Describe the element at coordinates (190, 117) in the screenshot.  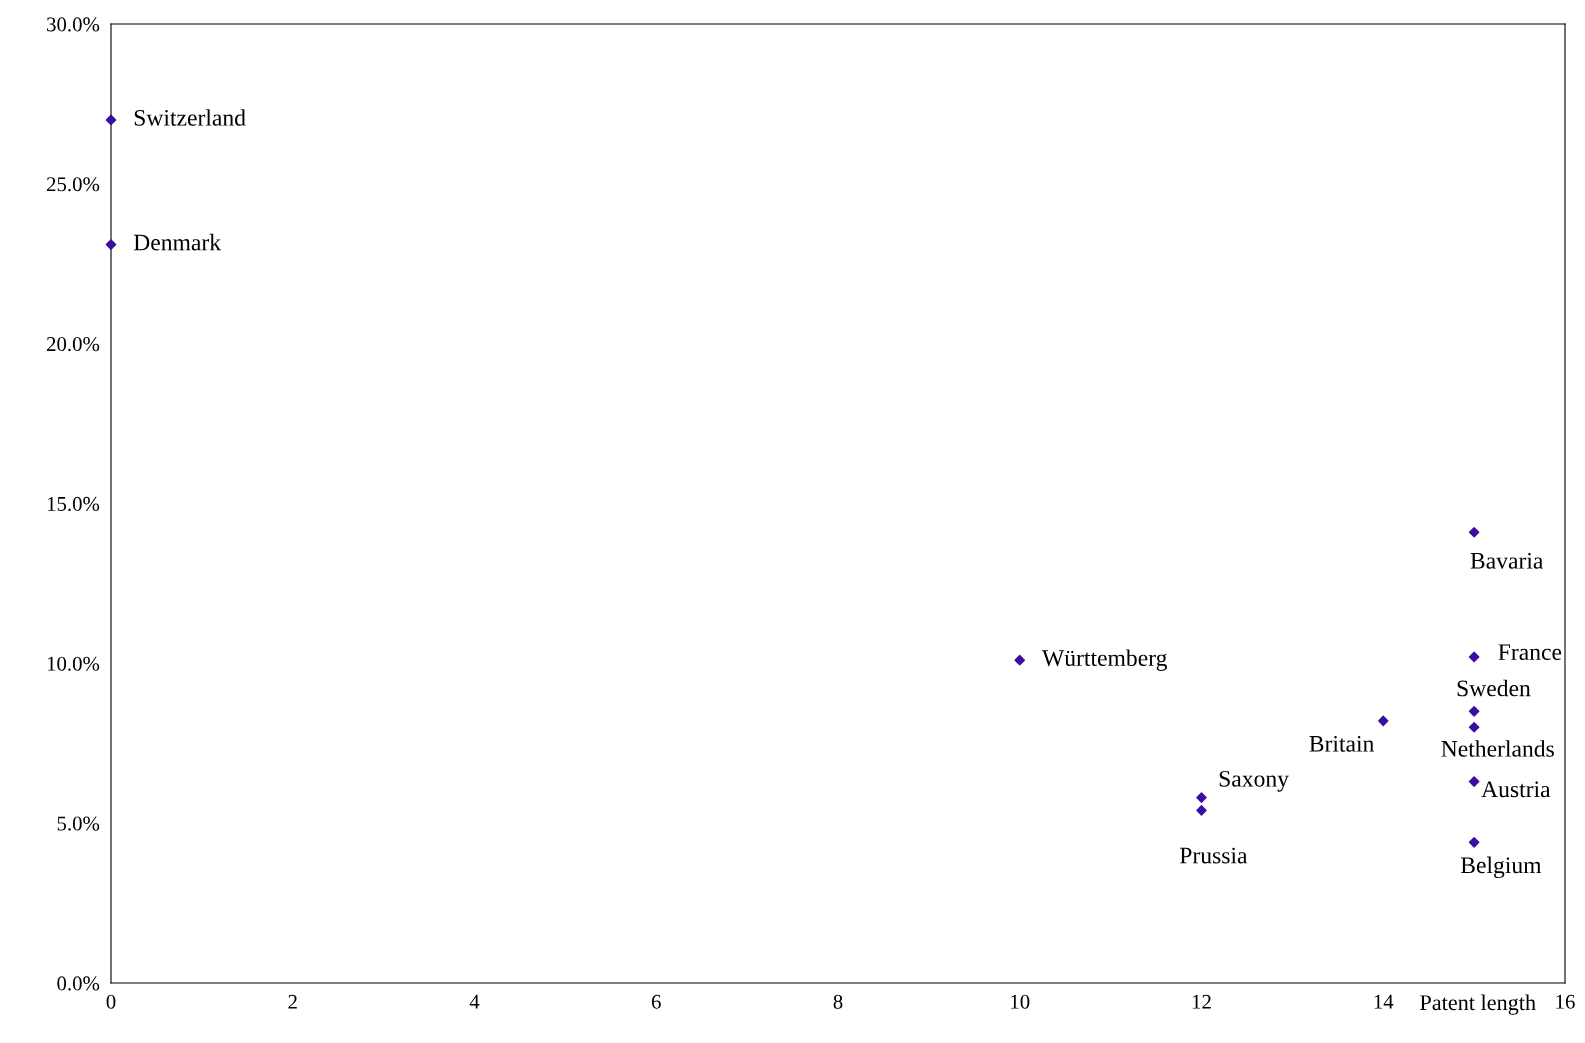
I see `annotation: Switzerland` at that location.